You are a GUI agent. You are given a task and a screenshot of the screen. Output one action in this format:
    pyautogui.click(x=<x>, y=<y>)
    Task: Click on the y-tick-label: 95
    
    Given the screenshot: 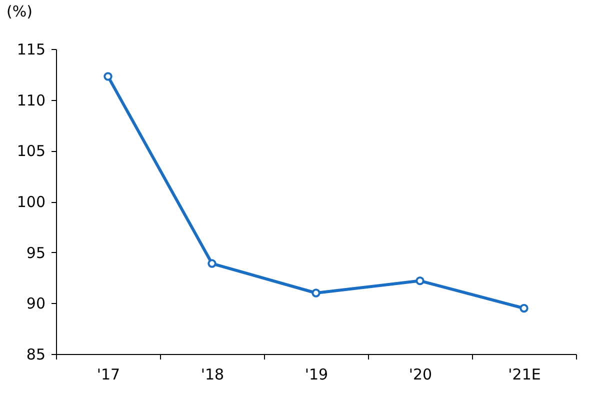 What is the action you would take?
    pyautogui.click(x=36, y=253)
    